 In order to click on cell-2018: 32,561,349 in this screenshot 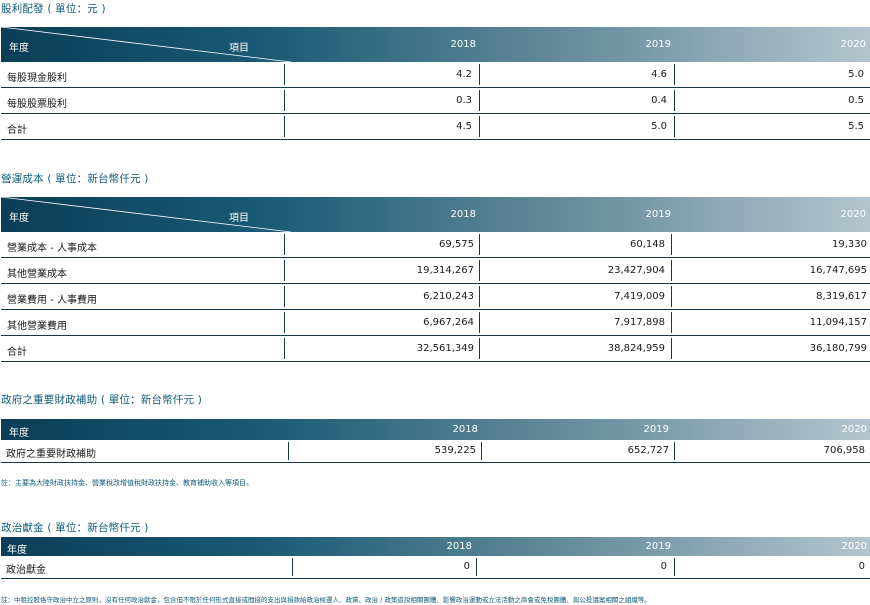, I will do `click(445, 348)`.